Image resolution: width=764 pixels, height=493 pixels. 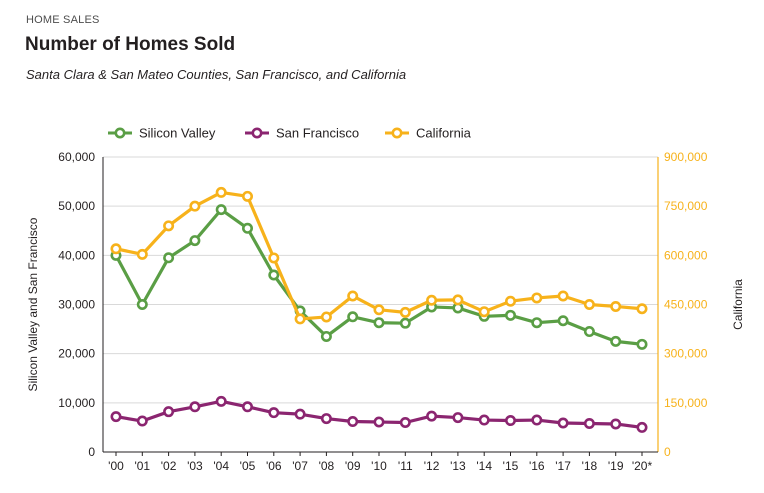 What do you see at coordinates (221, 466) in the screenshot?
I see `x-tick-label: '04` at bounding box center [221, 466].